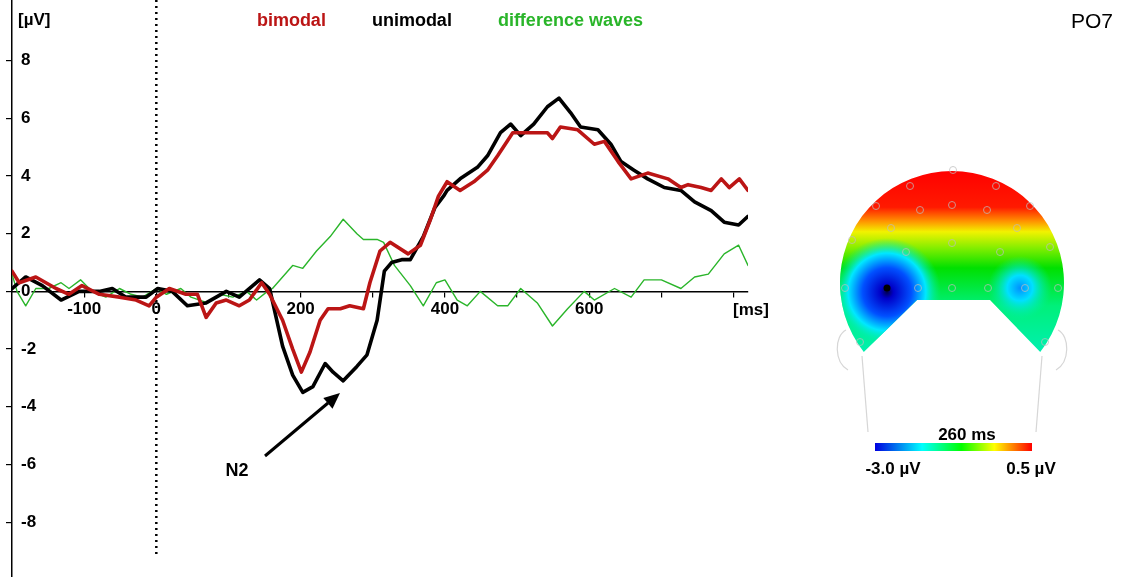 This screenshot has width=1127, height=577. Describe the element at coordinates (893, 468) in the screenshot. I see `text: -3.0 µV` at that location.